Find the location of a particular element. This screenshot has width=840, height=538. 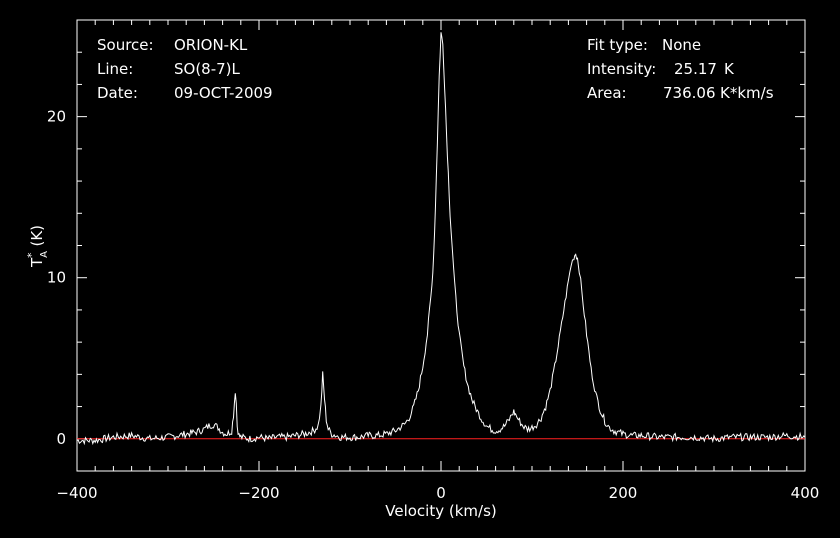

y-axis-label-sub: A is located at coordinates (44, 254).